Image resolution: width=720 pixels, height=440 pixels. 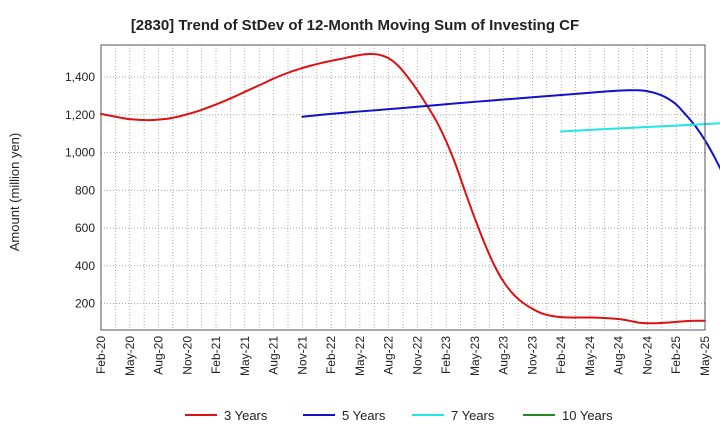 I want to click on legend-label: 10 Years, so click(x=587, y=415).